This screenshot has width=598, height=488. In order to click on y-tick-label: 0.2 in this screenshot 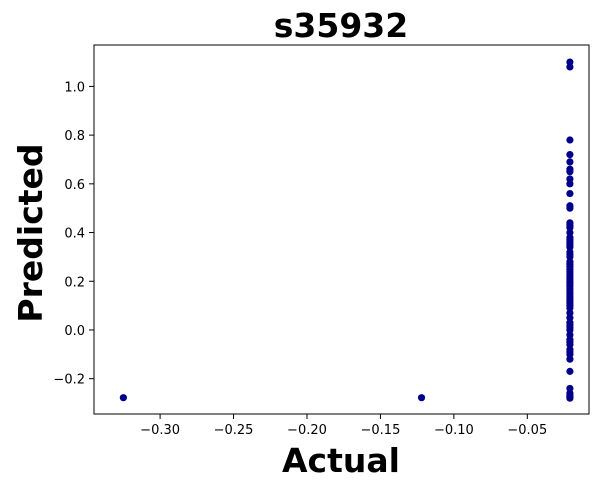, I will do `click(74, 282)`.